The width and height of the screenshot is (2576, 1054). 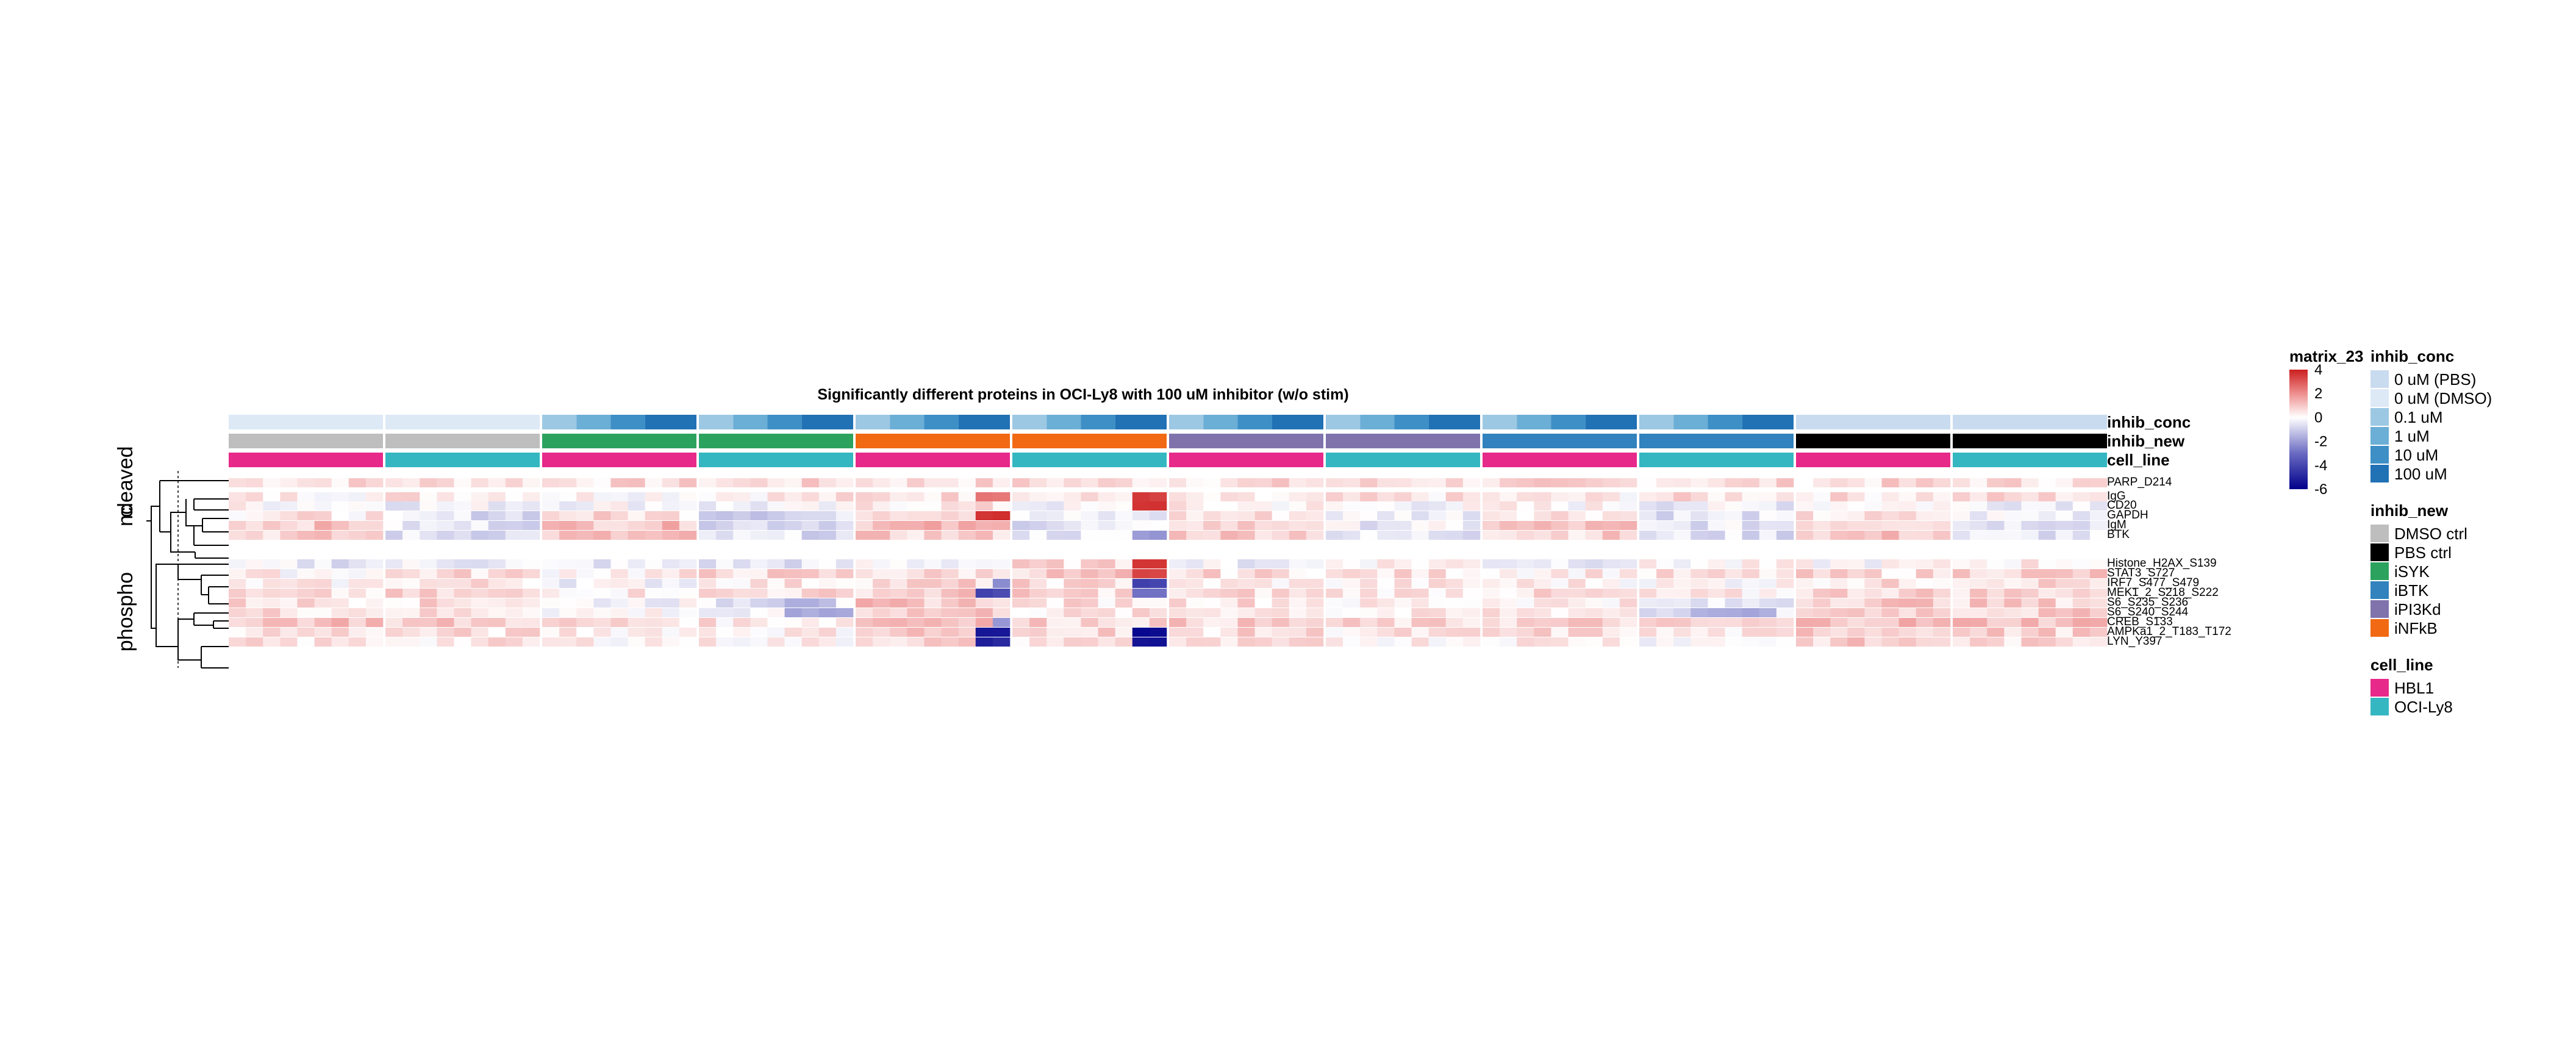 I want to click on color-scale-tick-label: -4, so click(x=2320, y=465).